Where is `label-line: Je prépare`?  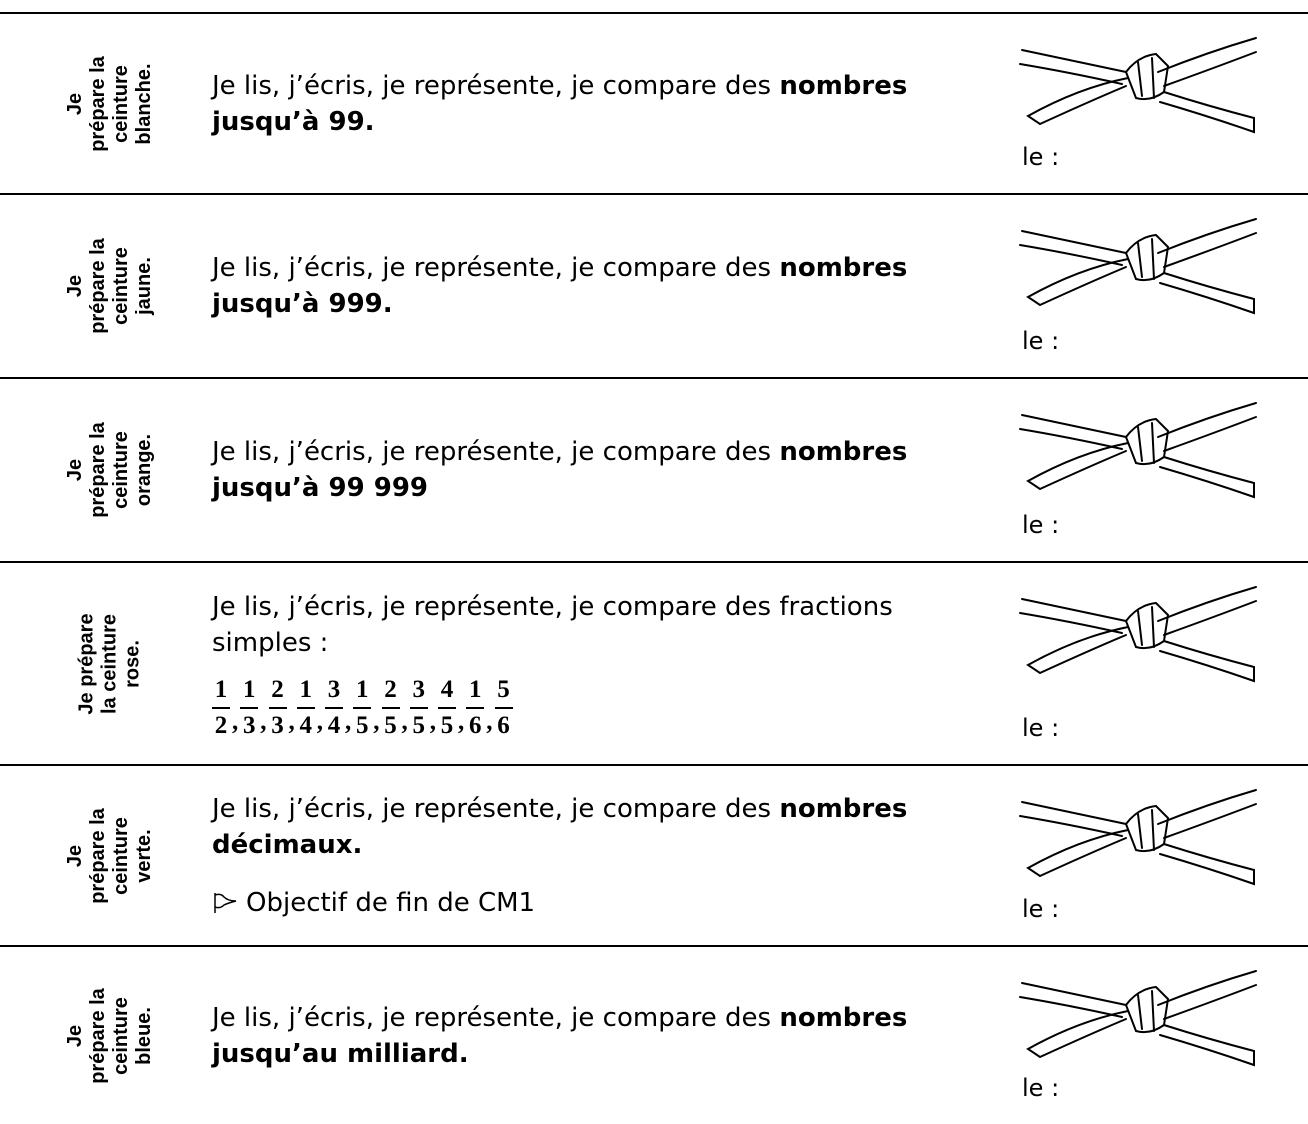
label-line: Je prépare is located at coordinates (86, 663).